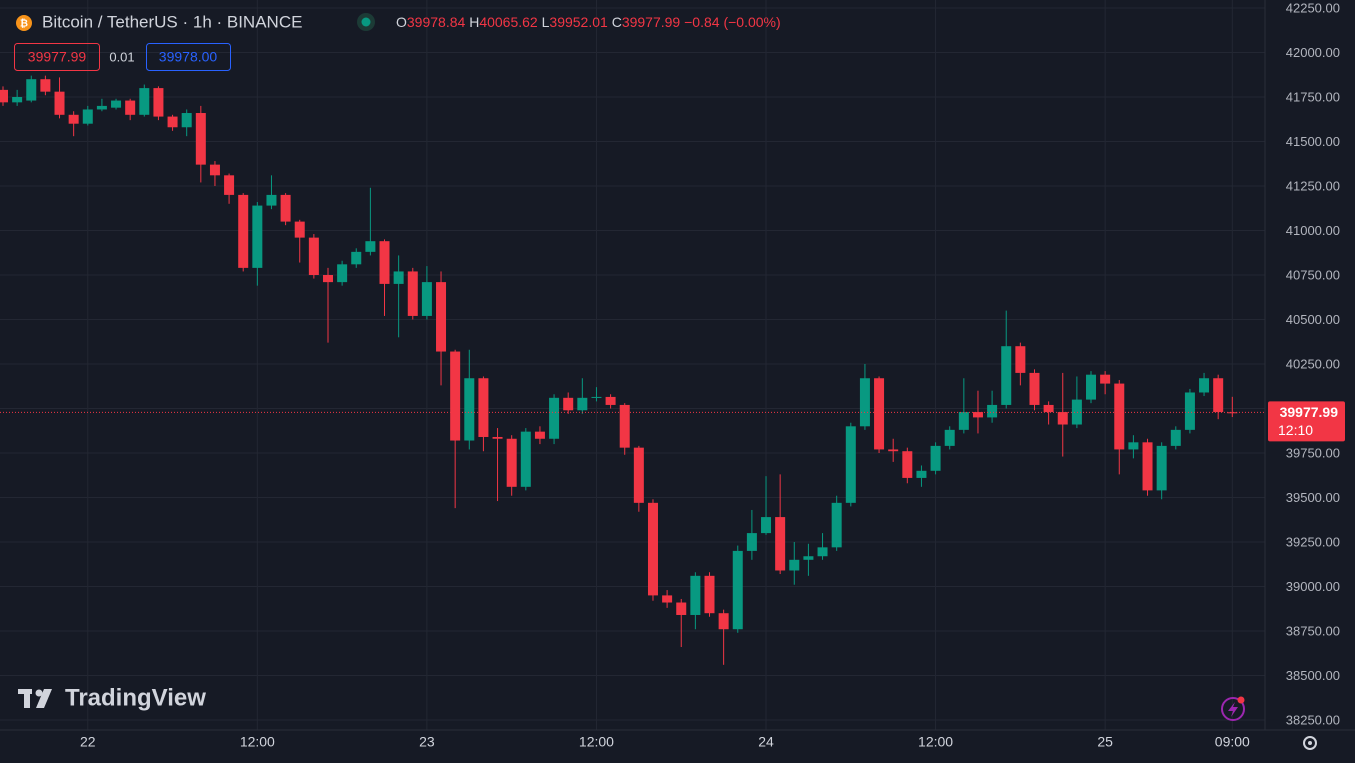  What do you see at coordinates (88, 742) in the screenshot?
I see `x-tick-label: 22` at bounding box center [88, 742].